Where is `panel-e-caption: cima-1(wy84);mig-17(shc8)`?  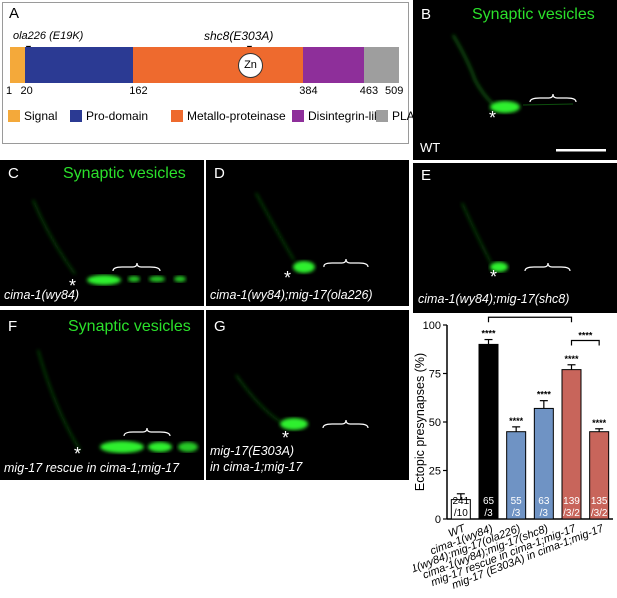 panel-e-caption: cima-1(wy84);mig-17(shc8) is located at coordinates (494, 299).